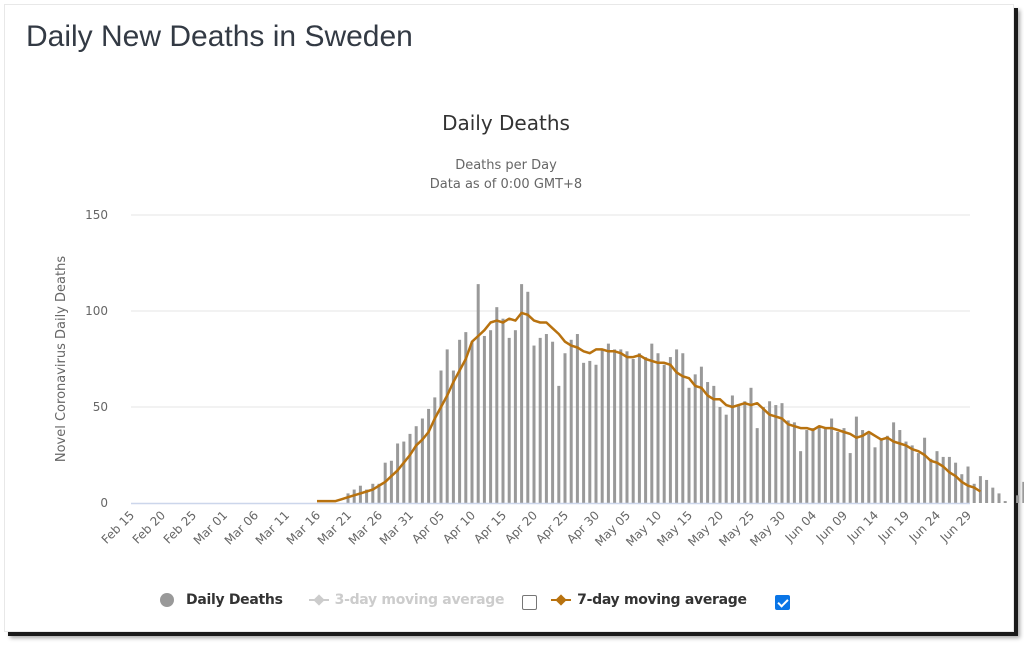  What do you see at coordinates (552, 527) in the screenshot?
I see `x-tick-label: Apr 25` at bounding box center [552, 527].